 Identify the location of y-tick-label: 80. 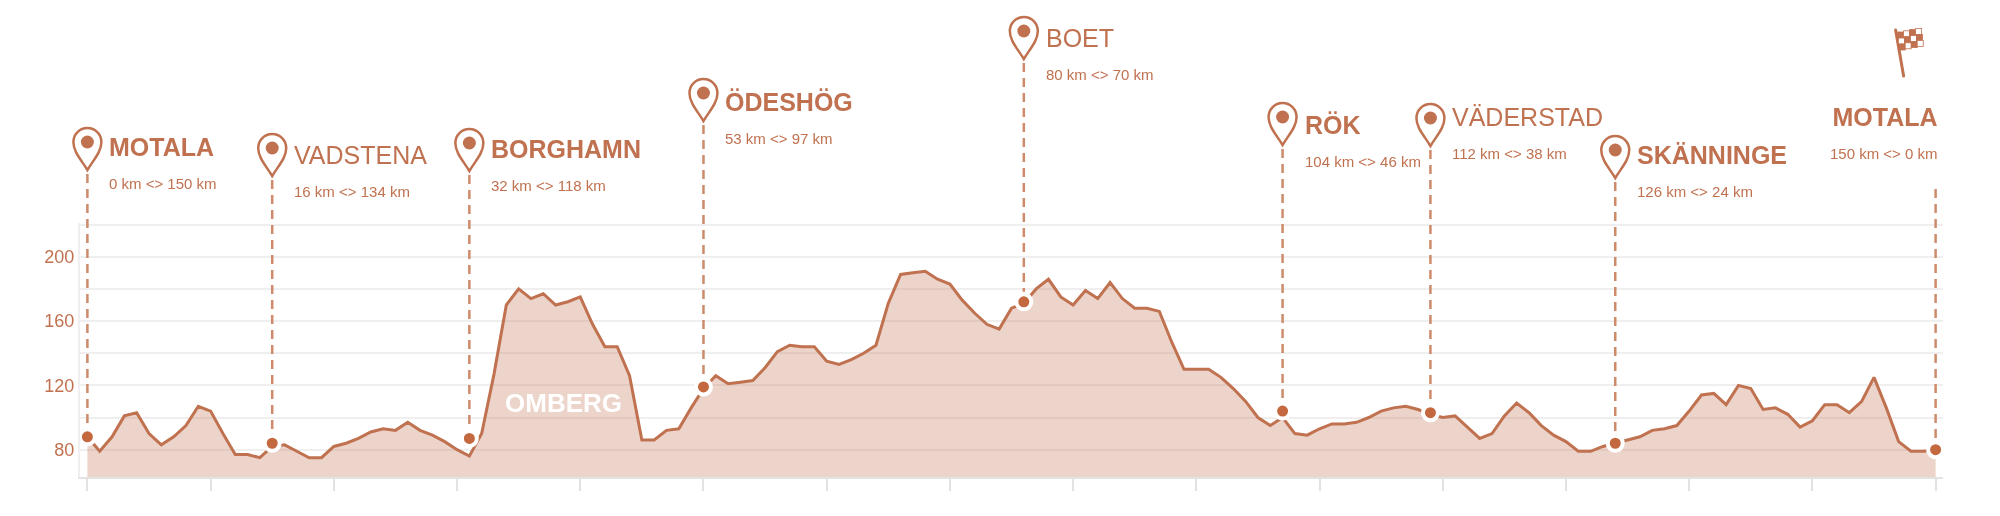
(64, 449).